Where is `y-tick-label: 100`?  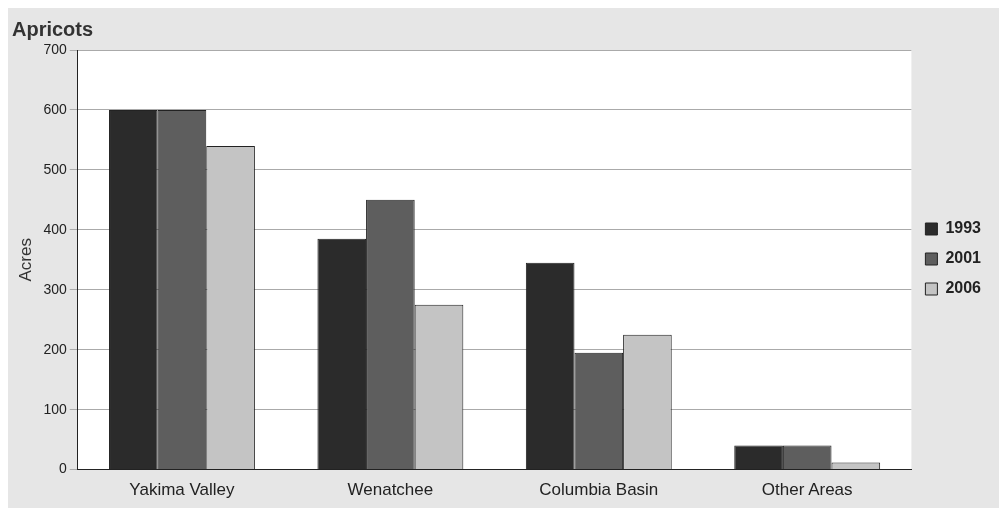
y-tick-label: 100 is located at coordinates (55, 408).